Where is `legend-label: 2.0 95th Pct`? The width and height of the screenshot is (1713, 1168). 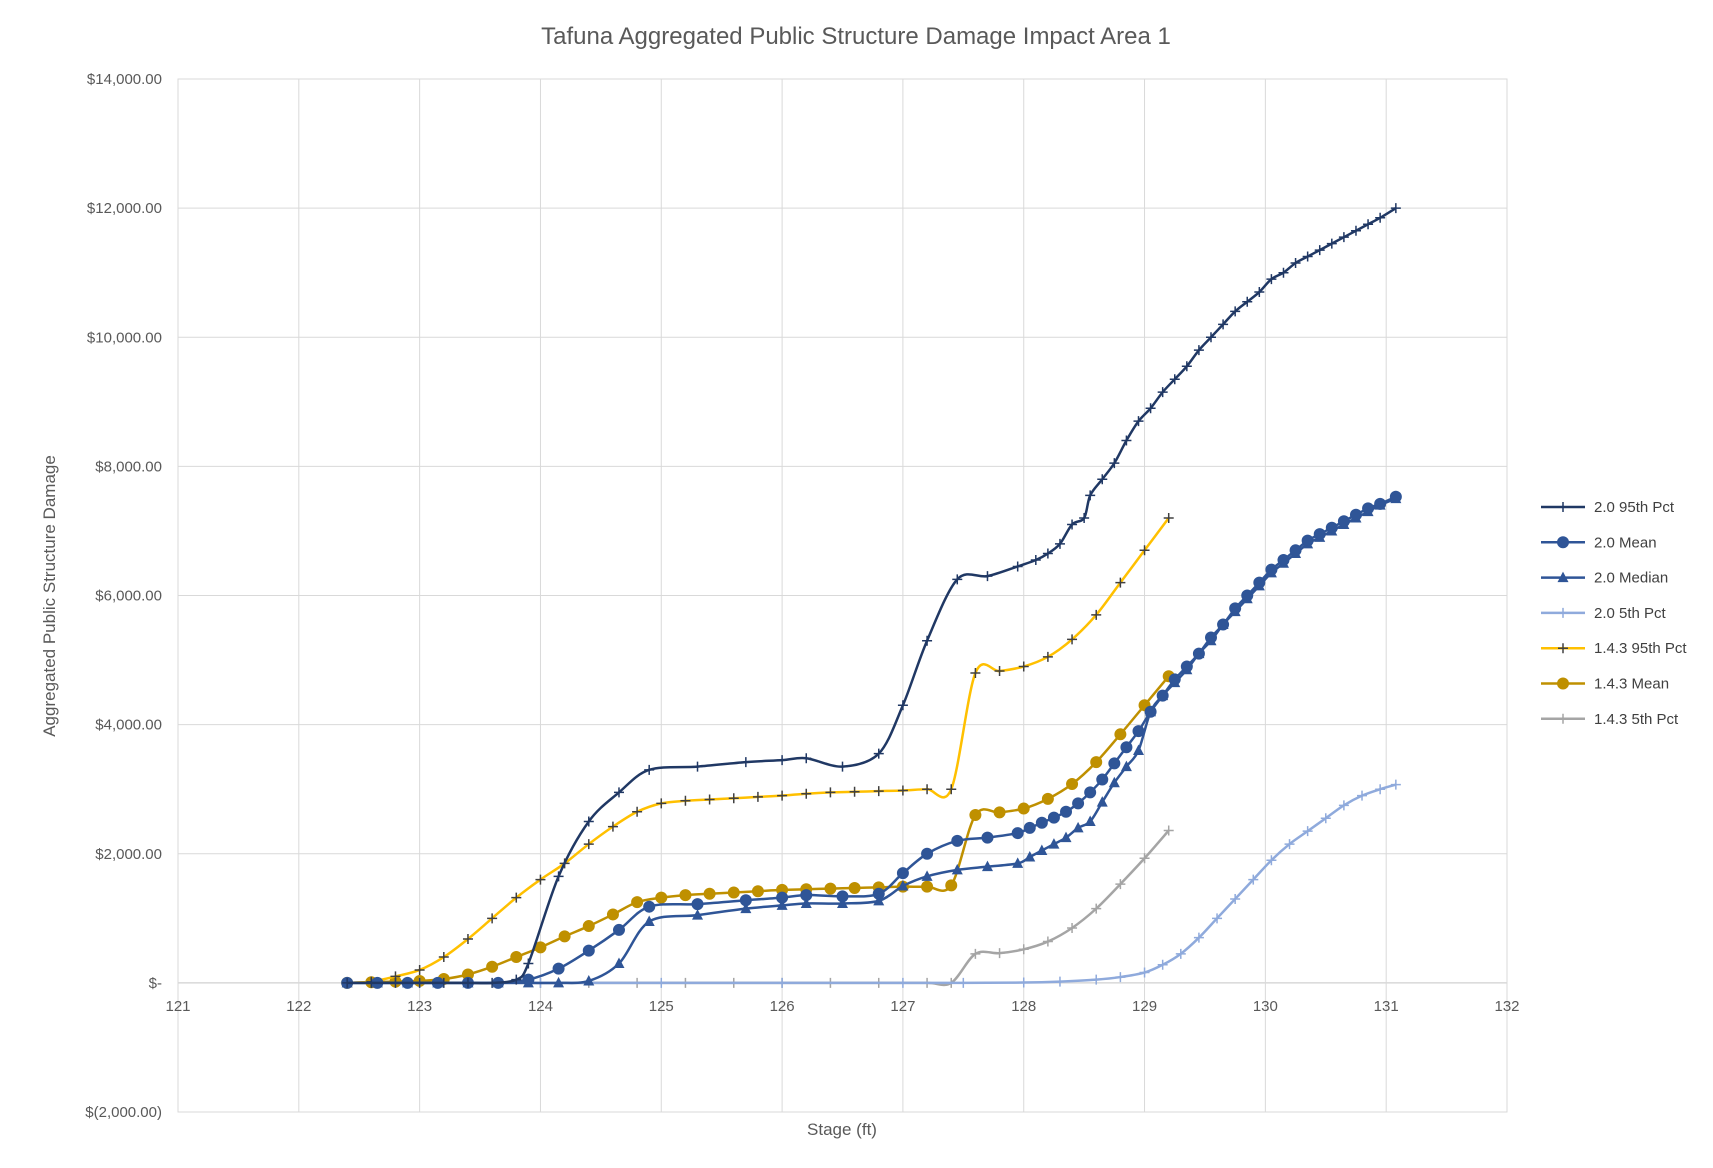
legend-label: 2.0 95th Pct is located at coordinates (1634, 507).